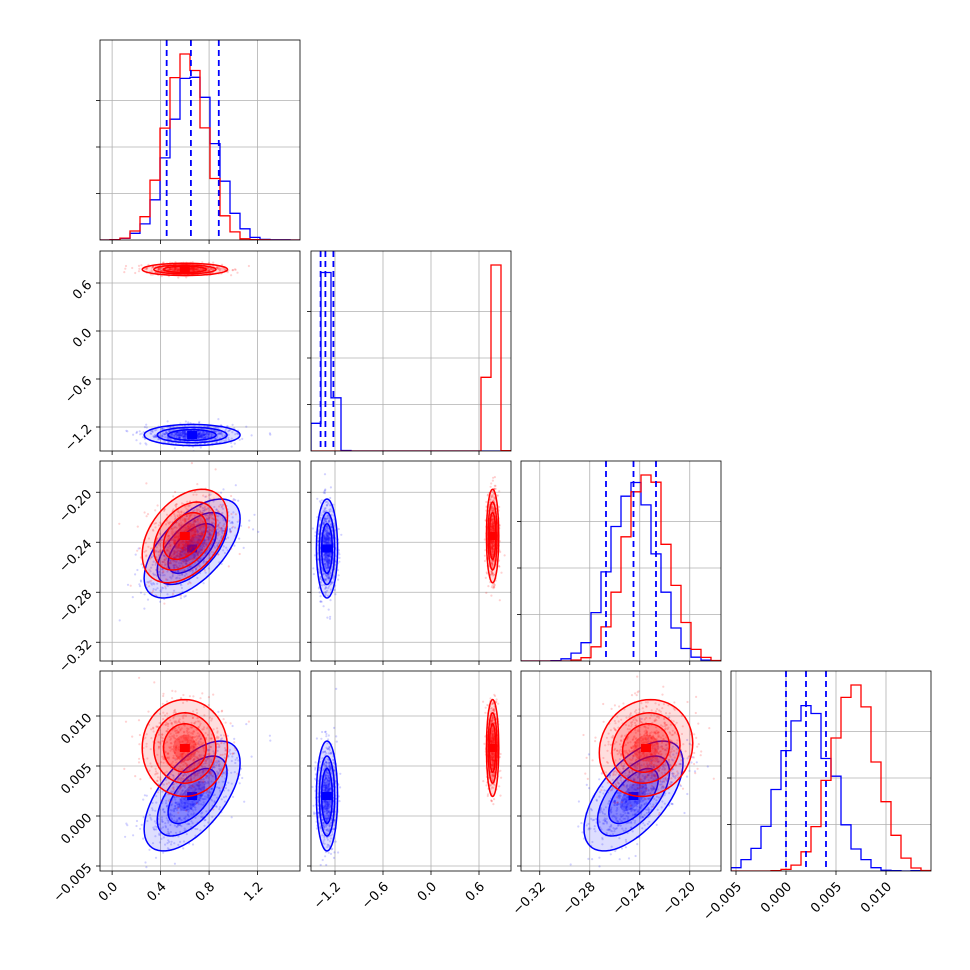 The width and height of the screenshot is (970, 970). What do you see at coordinates (184, 269) in the screenshot?
I see `density-peak` at bounding box center [184, 269].